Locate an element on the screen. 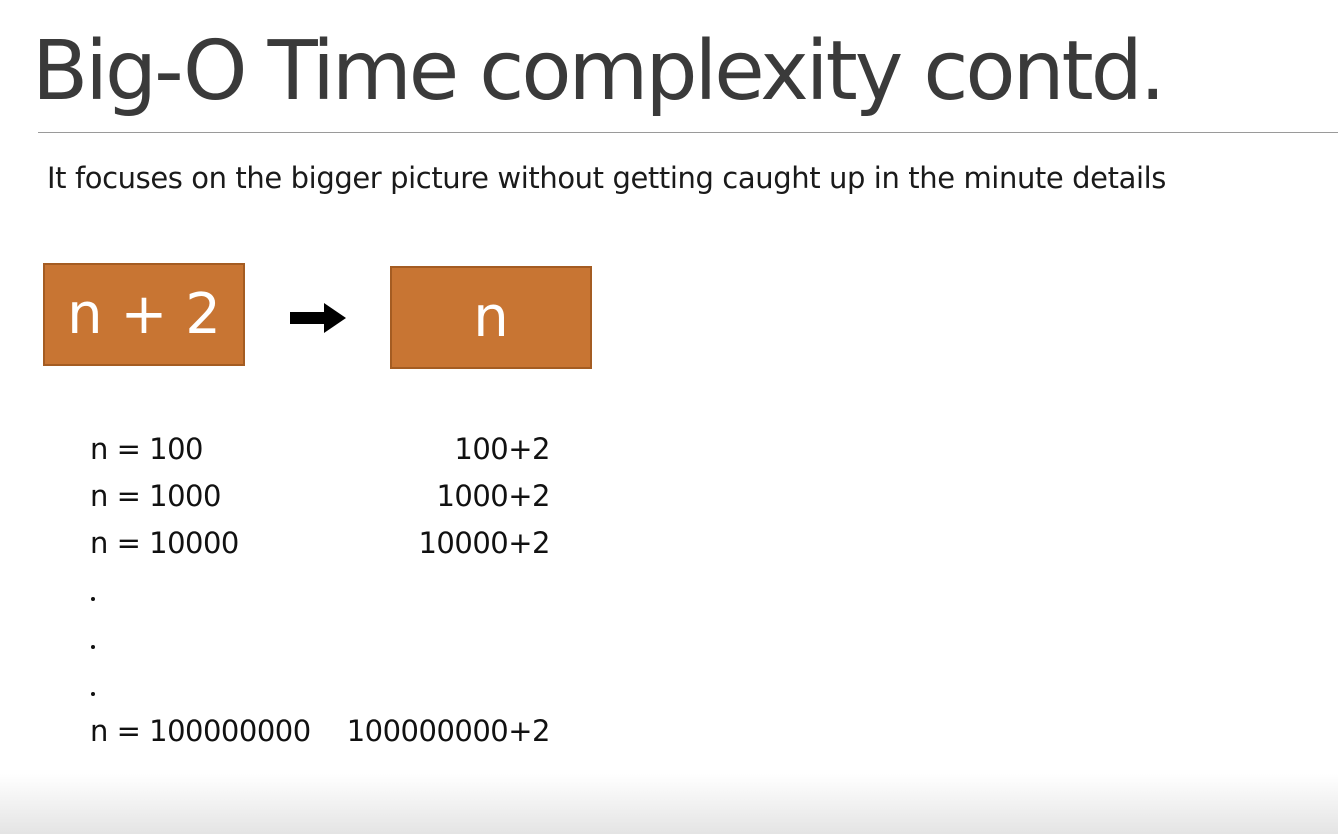 The width and height of the screenshot is (1338, 834). row-n-value: n = 1000 is located at coordinates (155, 496).